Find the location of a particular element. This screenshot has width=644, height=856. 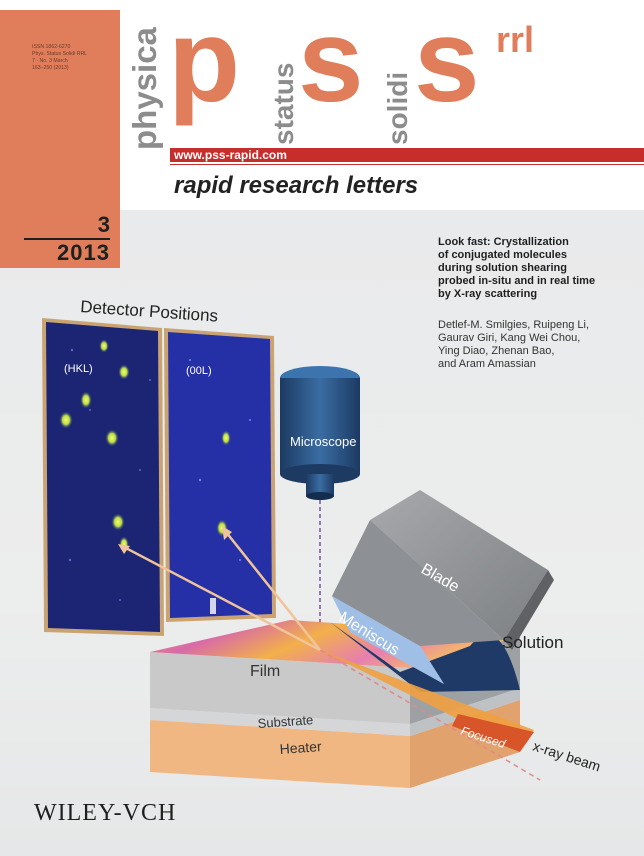

logo-letter-p: p is located at coordinates (204, 63).